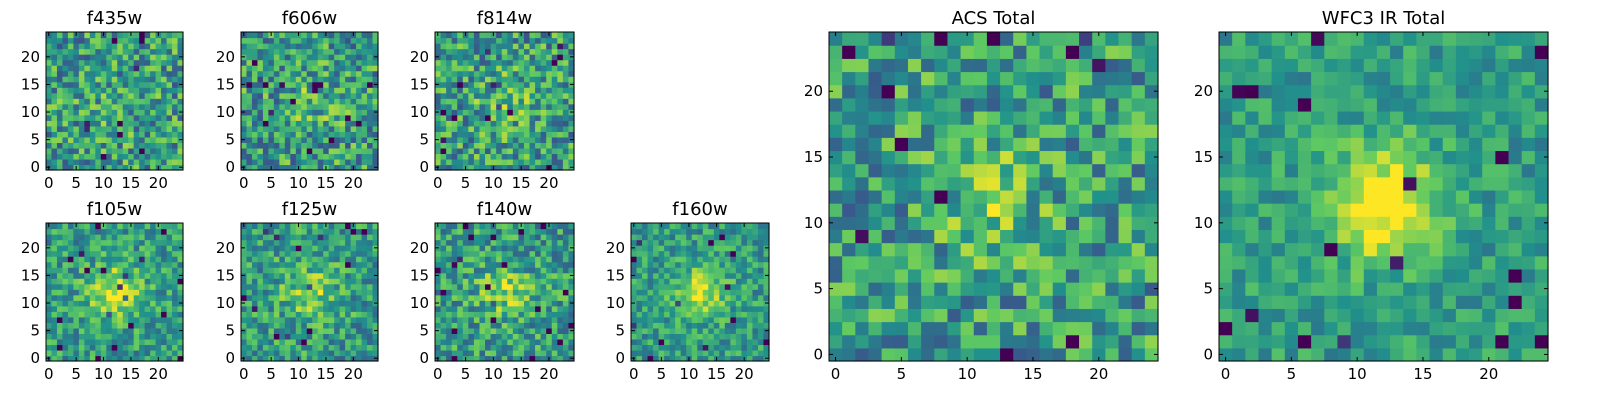  What do you see at coordinates (504, 18) in the screenshot?
I see `panel-title-f814w: f814w` at bounding box center [504, 18].